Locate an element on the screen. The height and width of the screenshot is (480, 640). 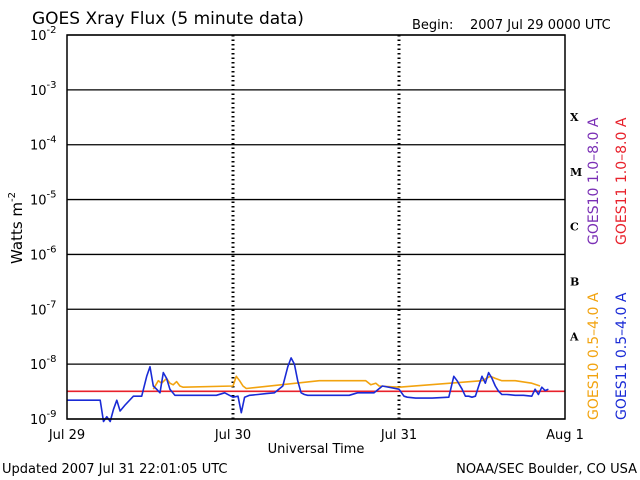
y-axis-label-text: Watts m is located at coordinates (17, 233).